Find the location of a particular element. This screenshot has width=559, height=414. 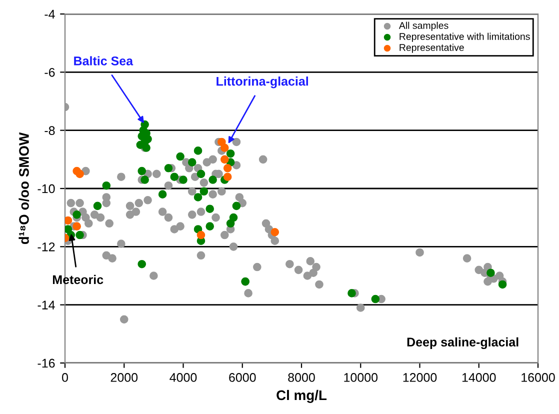

y-tick-label: -8 is located at coordinates (49, 130).